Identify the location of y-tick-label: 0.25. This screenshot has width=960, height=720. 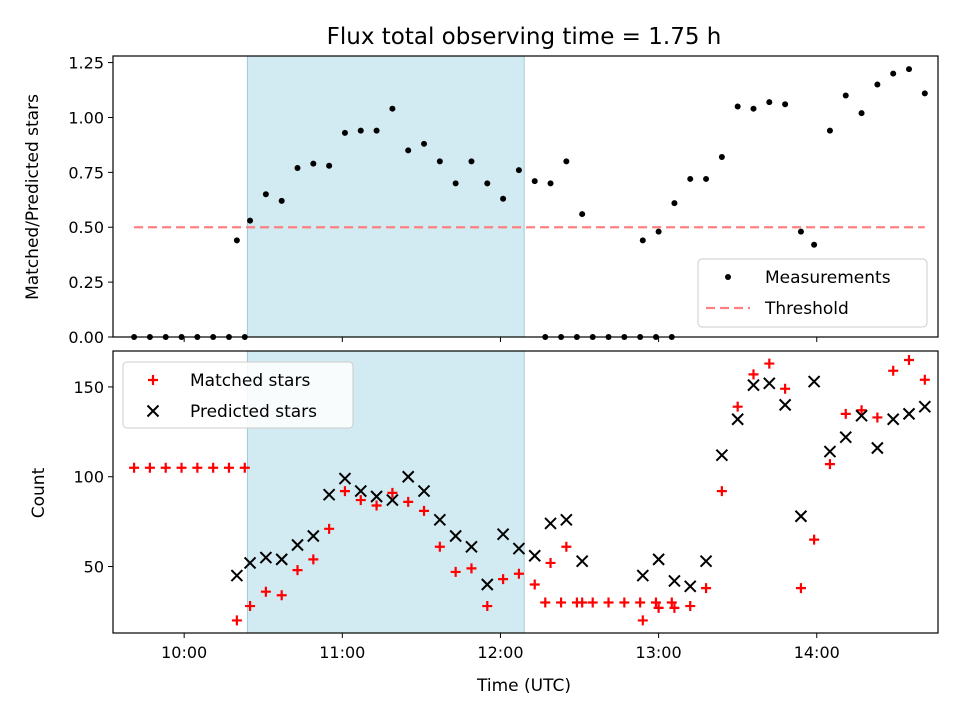
(86, 282).